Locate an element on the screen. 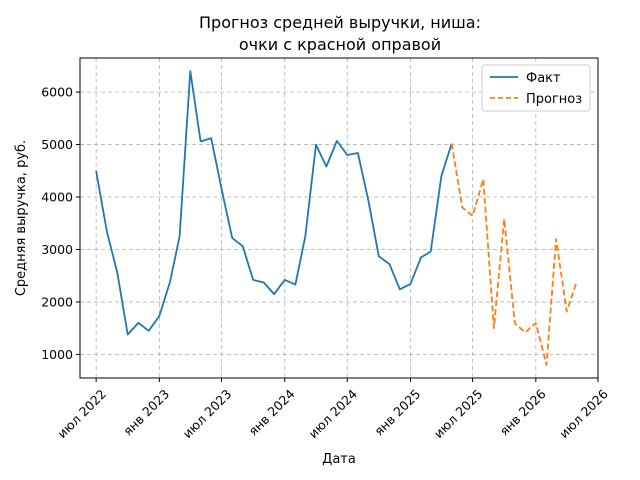 The height and width of the screenshot is (480, 640). chart-title-line-1: Прогноз средней выручки, ниша: is located at coordinates (340, 22).